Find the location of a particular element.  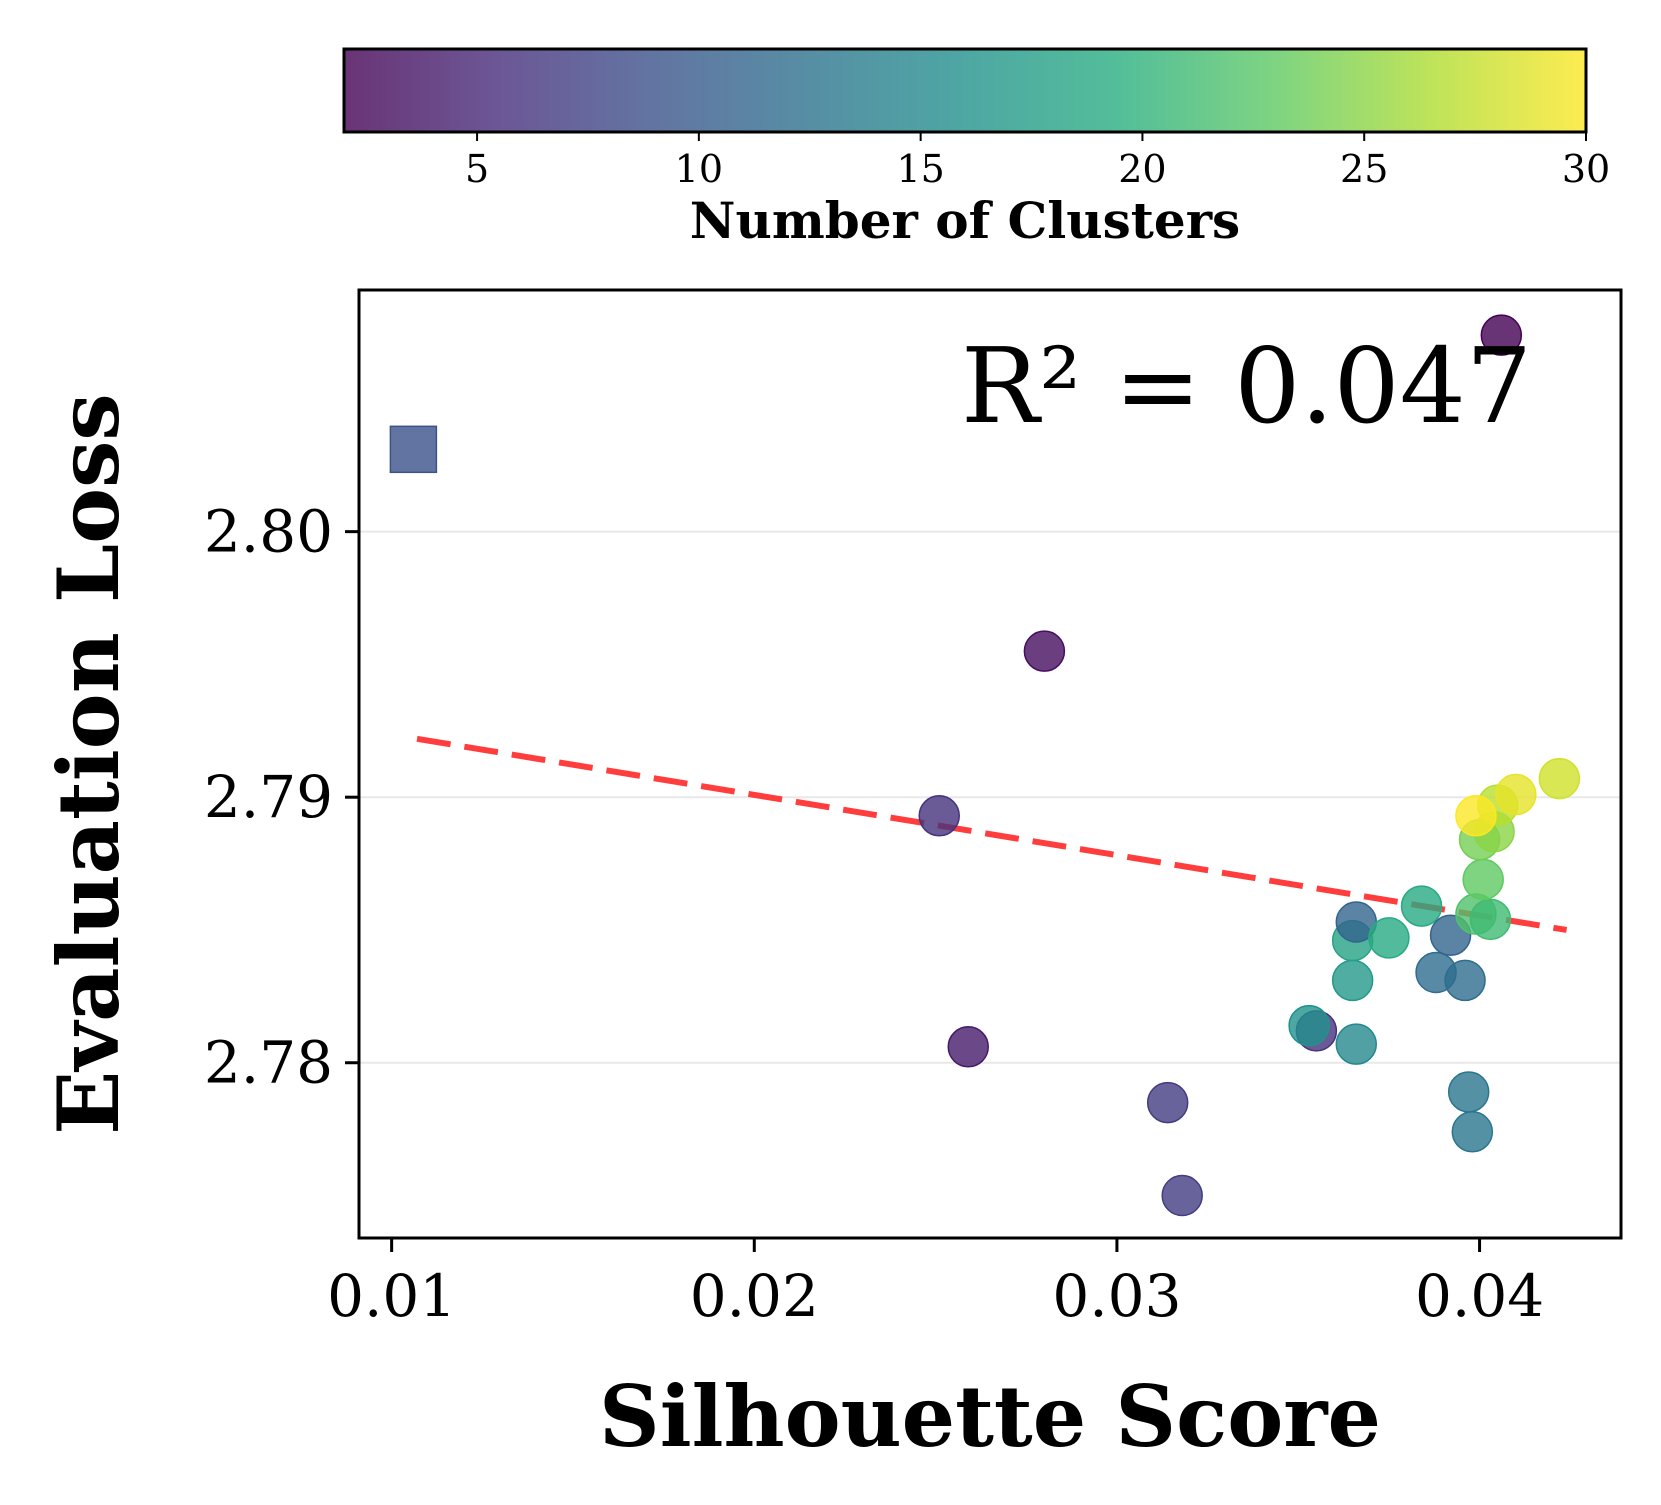

x-tick-label: 0.02 is located at coordinates (754, 1296).